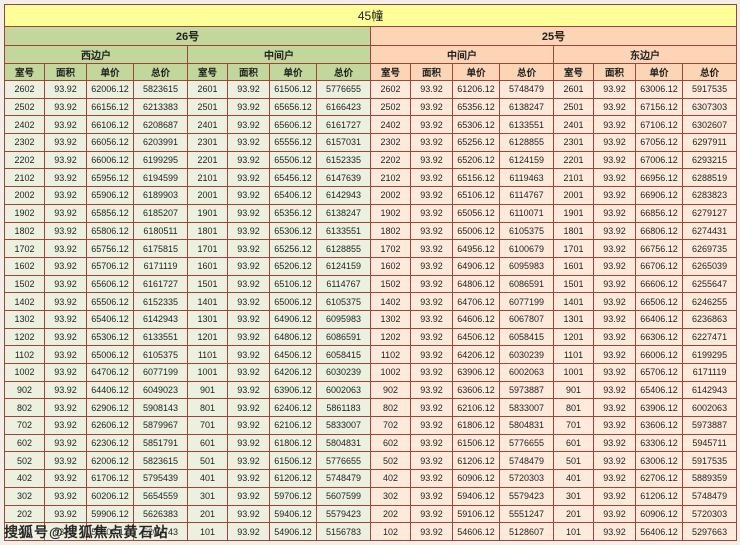  Describe the element at coordinates (573, 408) in the screenshot. I see `room-cell: 801` at that location.